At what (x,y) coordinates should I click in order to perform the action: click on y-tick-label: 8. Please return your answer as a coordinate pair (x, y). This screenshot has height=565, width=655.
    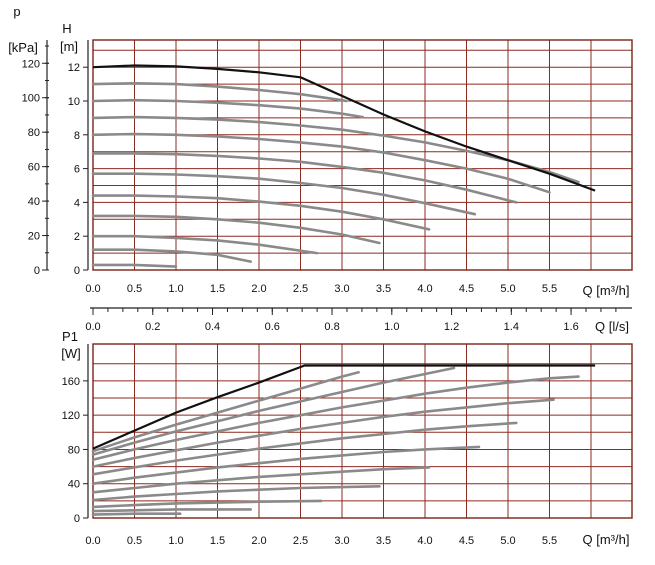
    Looking at the image, I should click on (77, 136).